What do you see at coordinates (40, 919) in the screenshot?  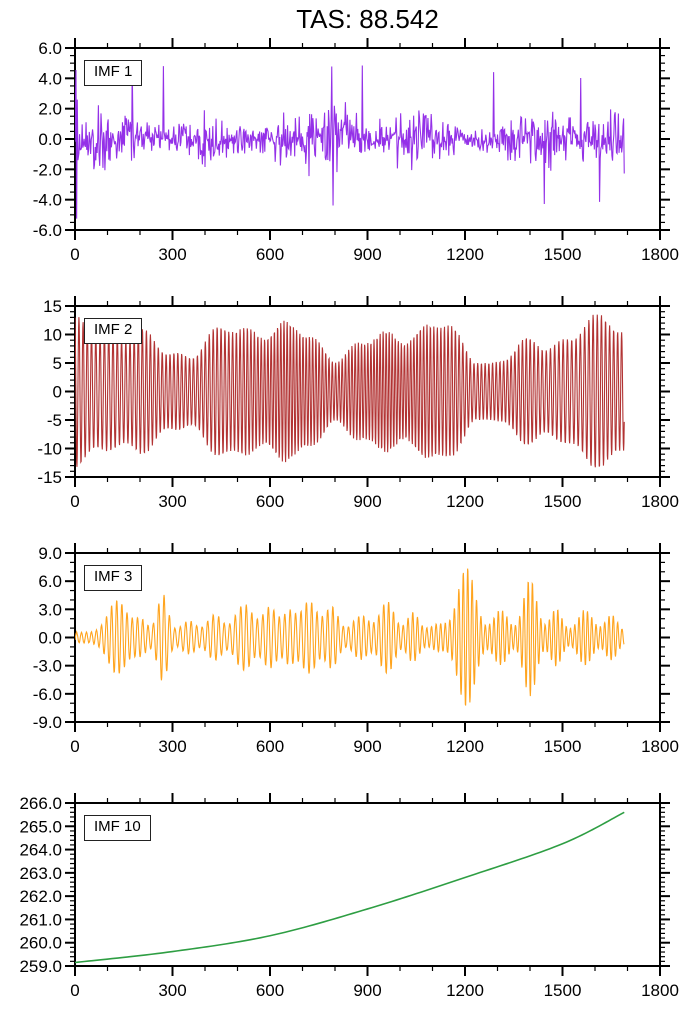 I see `y-tick-label: 261.0` at bounding box center [40, 919].